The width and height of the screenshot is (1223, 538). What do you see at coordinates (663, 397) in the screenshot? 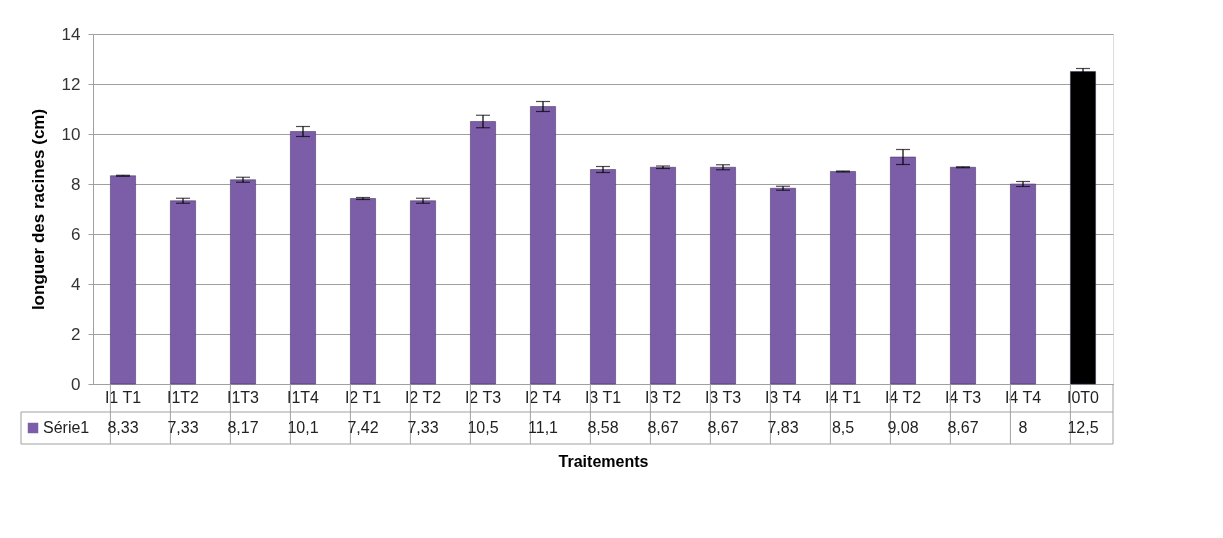
I see `x-tick-label: I3 T2` at bounding box center [663, 397].